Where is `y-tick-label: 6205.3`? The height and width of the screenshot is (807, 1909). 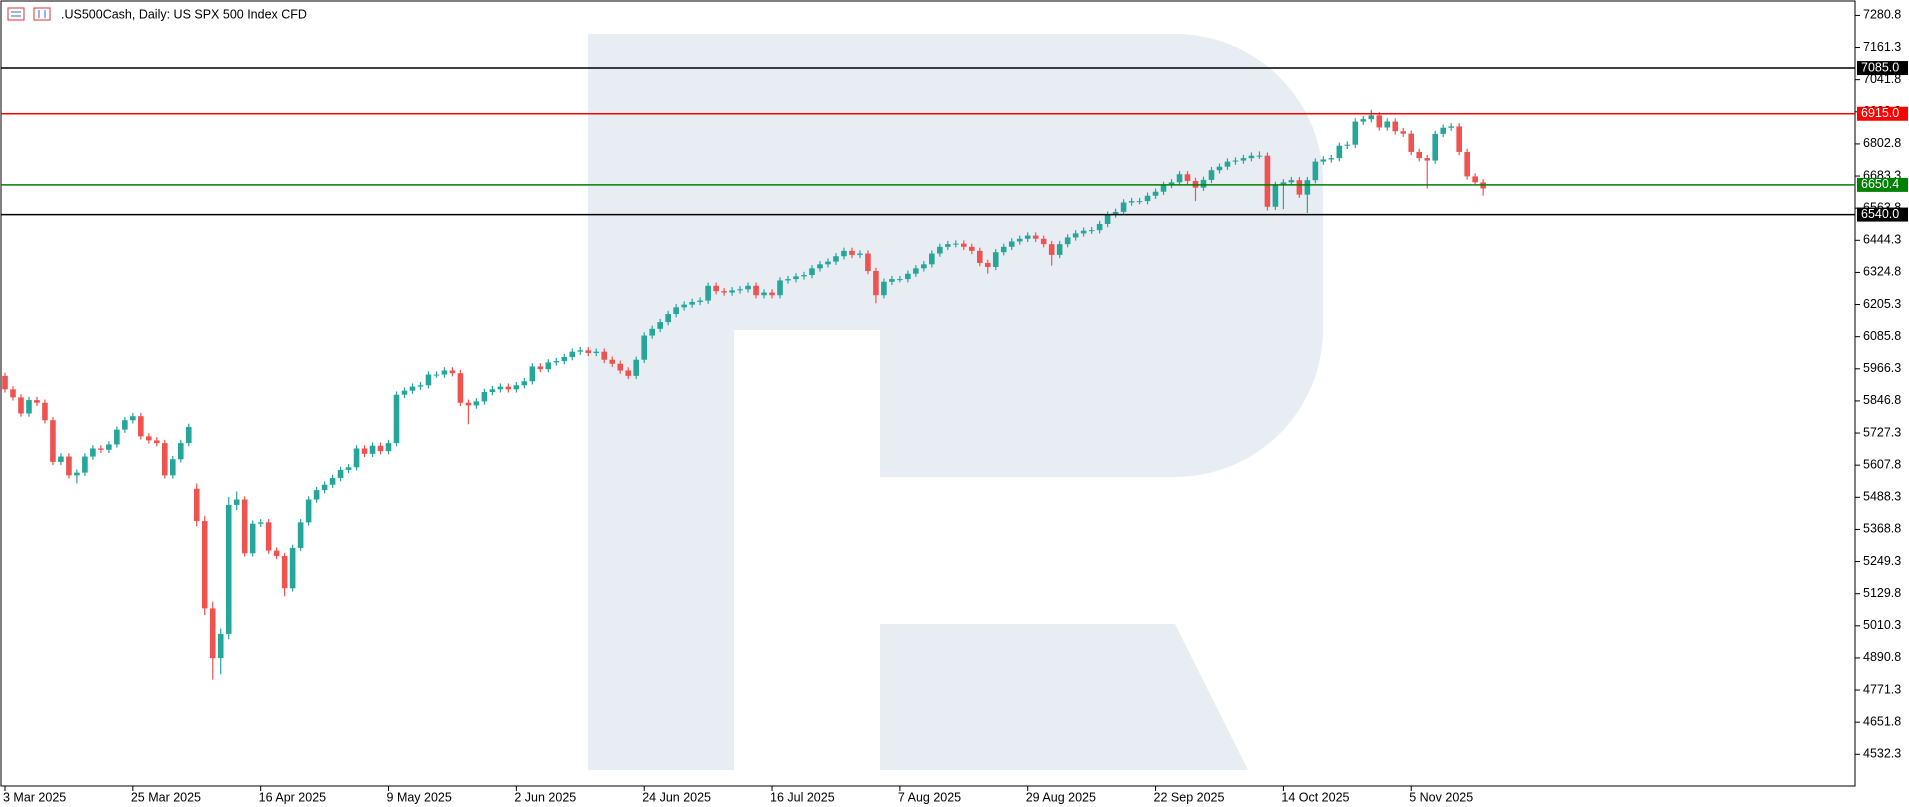
y-tick-label: 6205.3 is located at coordinates (1882, 304).